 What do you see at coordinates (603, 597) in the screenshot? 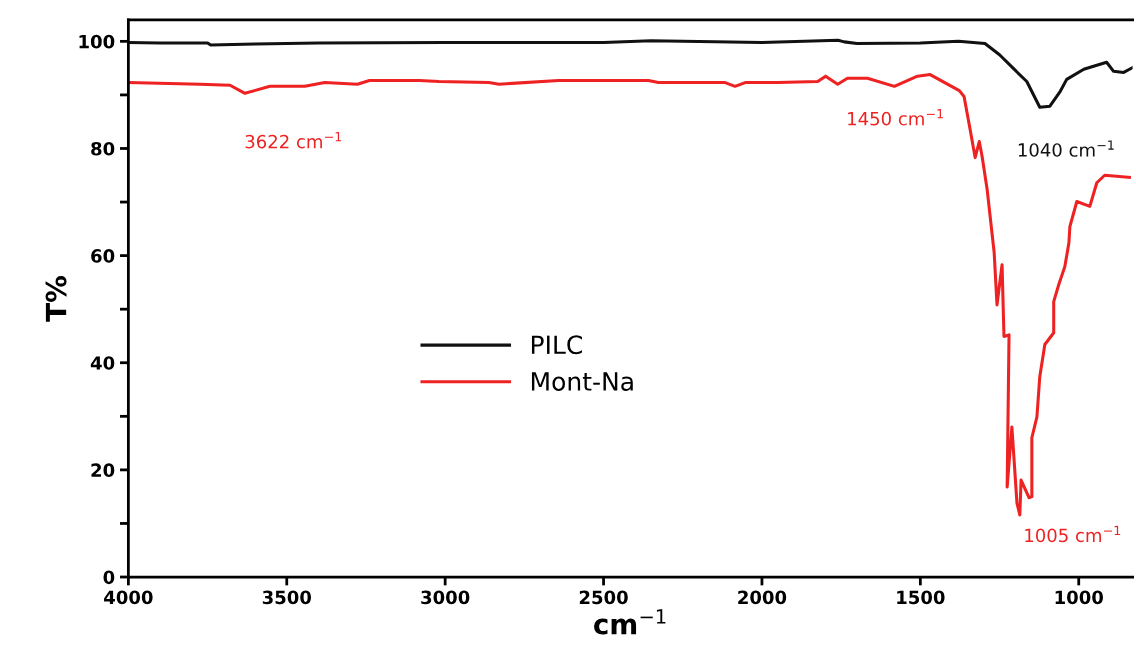
I see `x-tick-label: 2500` at bounding box center [603, 597].